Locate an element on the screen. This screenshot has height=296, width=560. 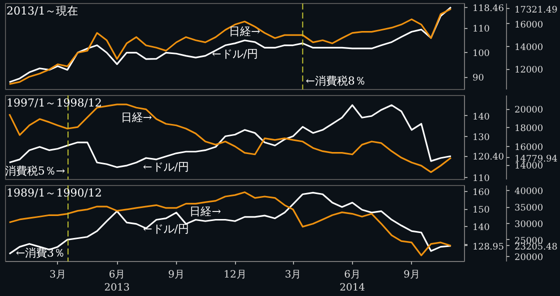
y-tick-label: 100 is located at coordinates (481, 54).